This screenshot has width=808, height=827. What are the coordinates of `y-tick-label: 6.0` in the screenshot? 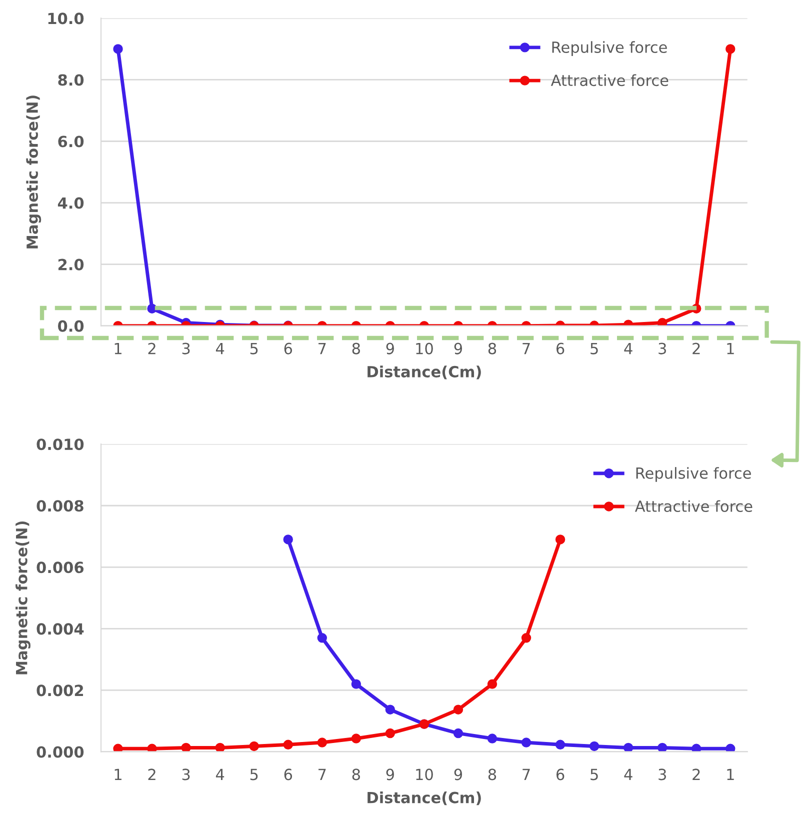 It's located at (71, 142).